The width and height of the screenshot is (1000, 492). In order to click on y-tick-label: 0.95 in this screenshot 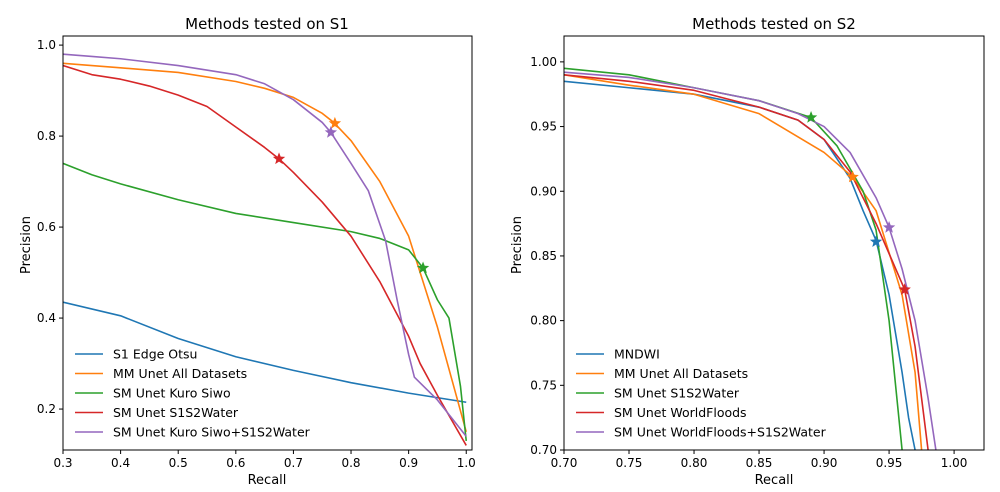, I will do `click(543, 127)`.